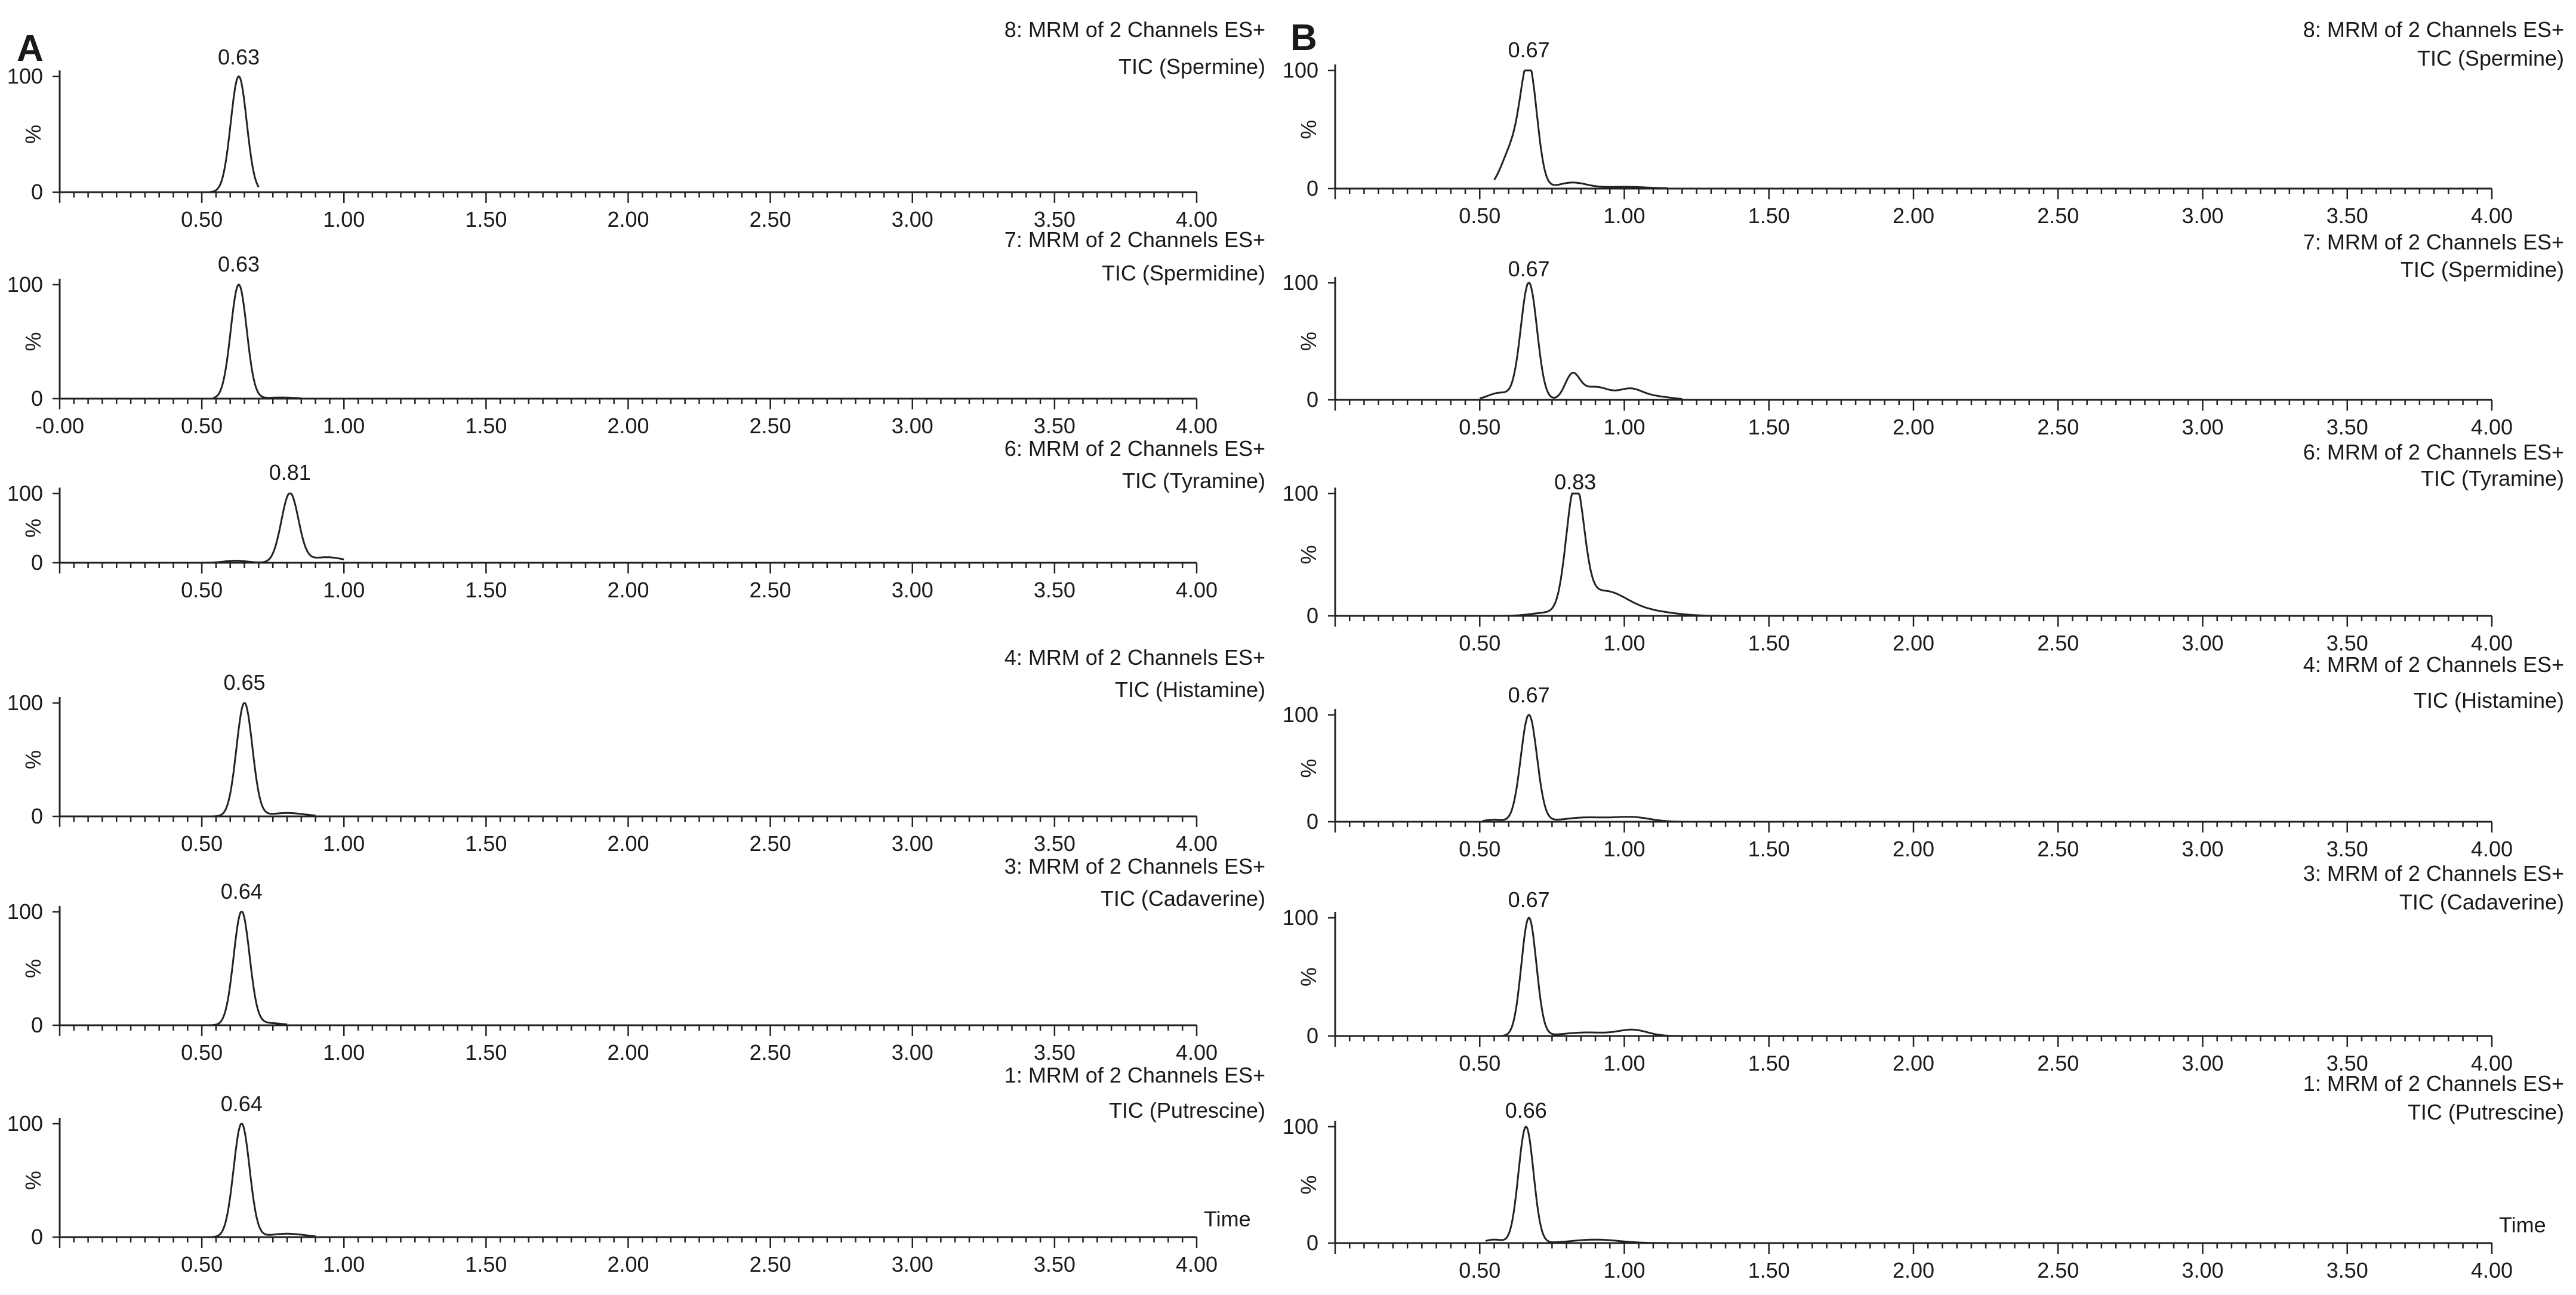  Describe the element at coordinates (1575, 482) in the screenshot. I see `peak-retention-label: 0.83` at that location.